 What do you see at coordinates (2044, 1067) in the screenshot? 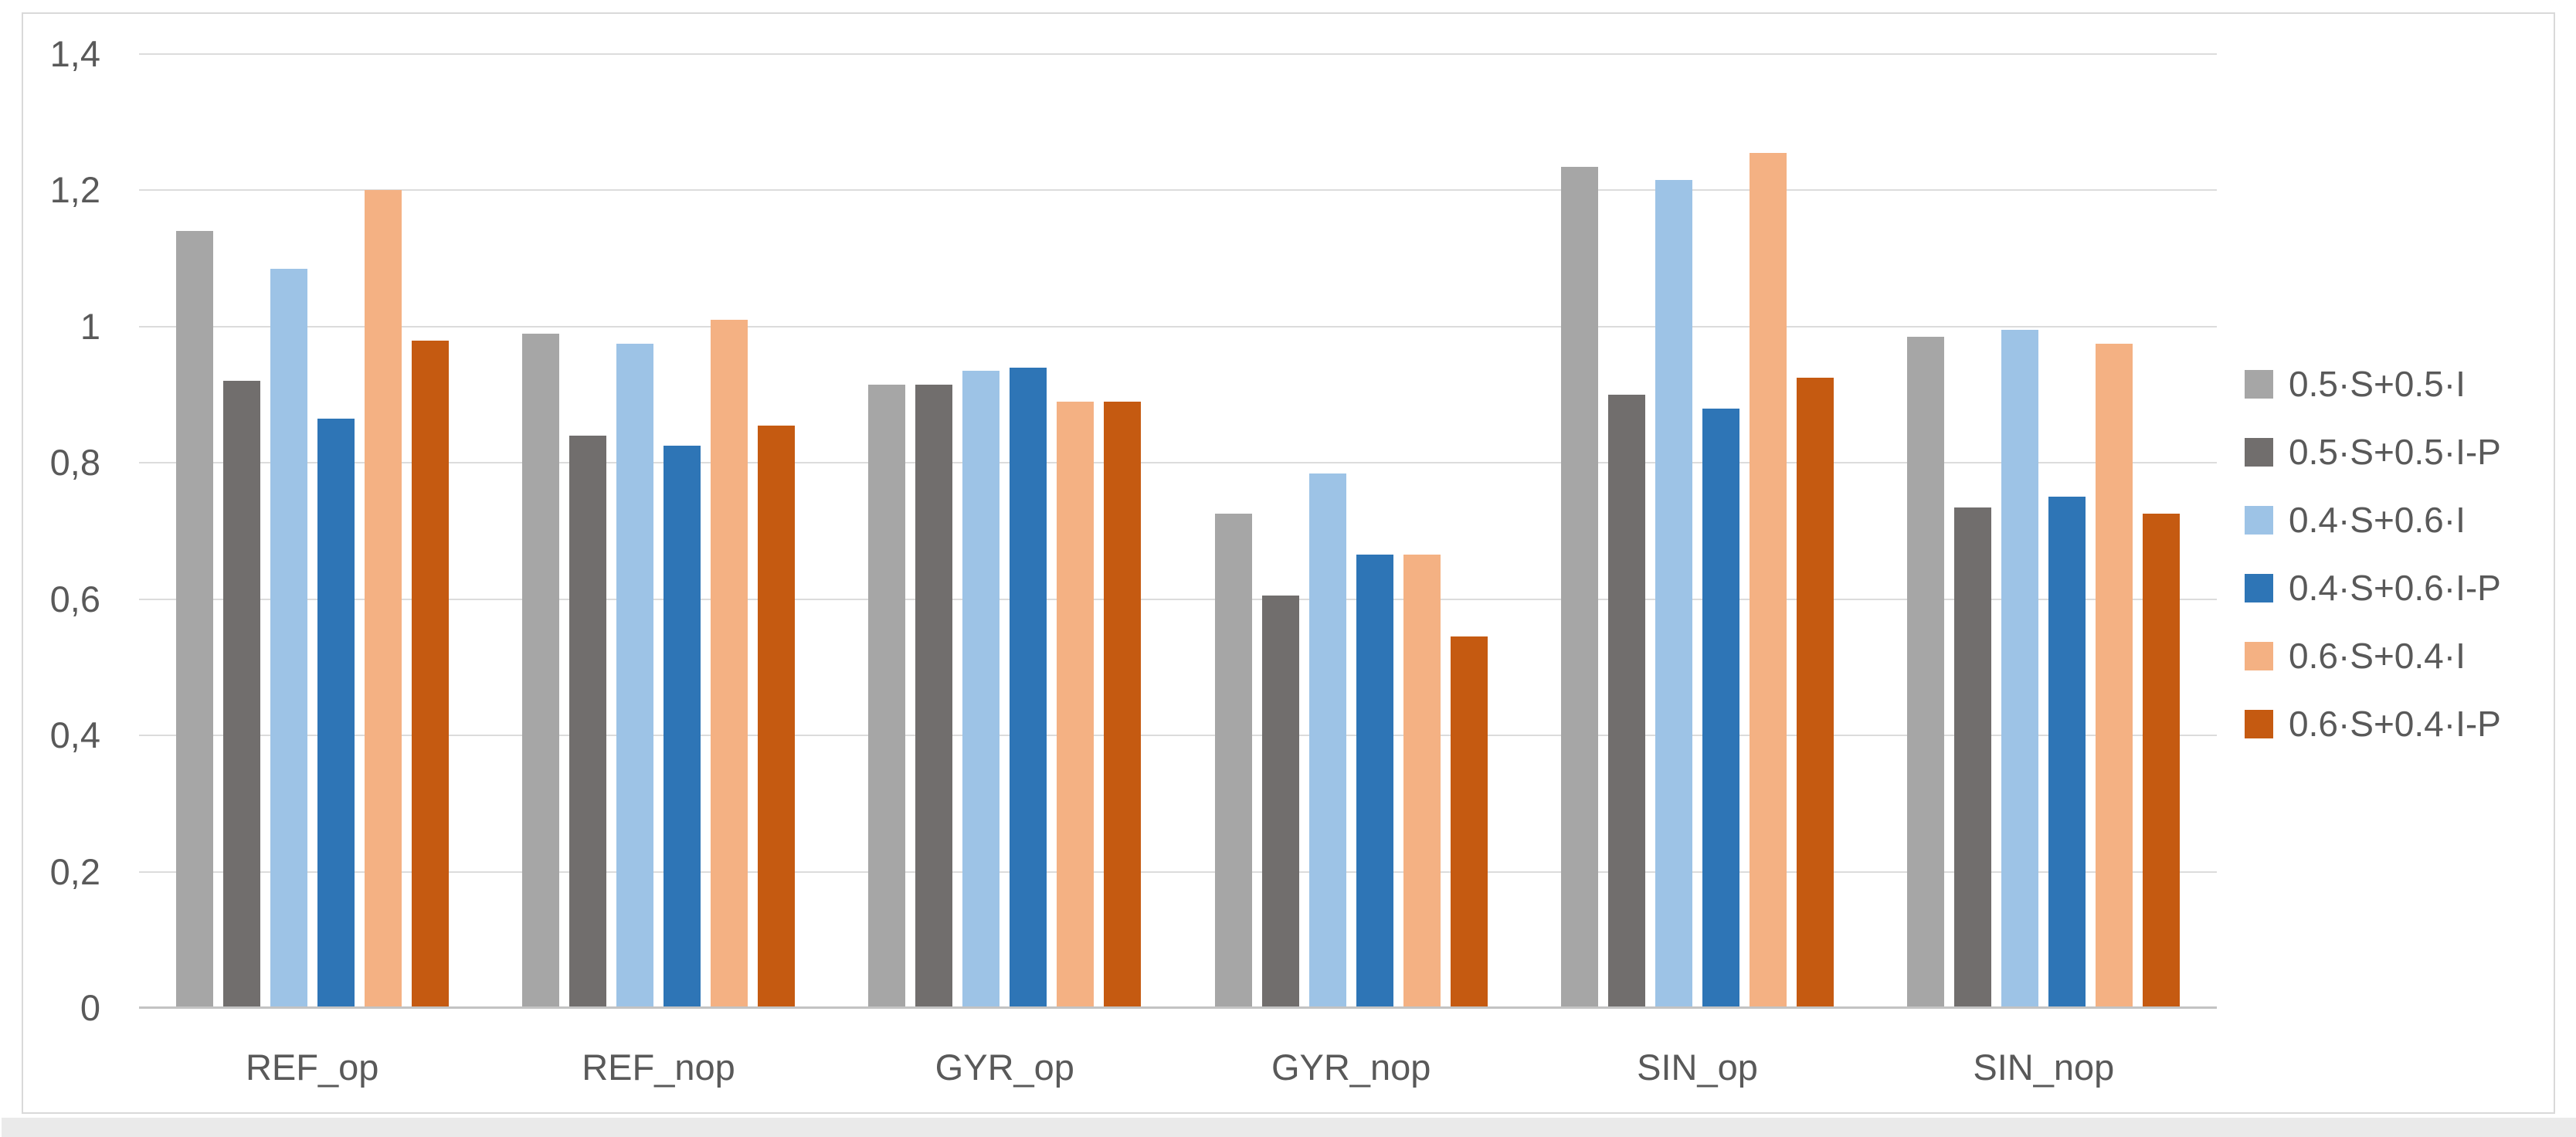
I see `x-tick-label-SIN_nop: SIN_nop` at bounding box center [2044, 1067].